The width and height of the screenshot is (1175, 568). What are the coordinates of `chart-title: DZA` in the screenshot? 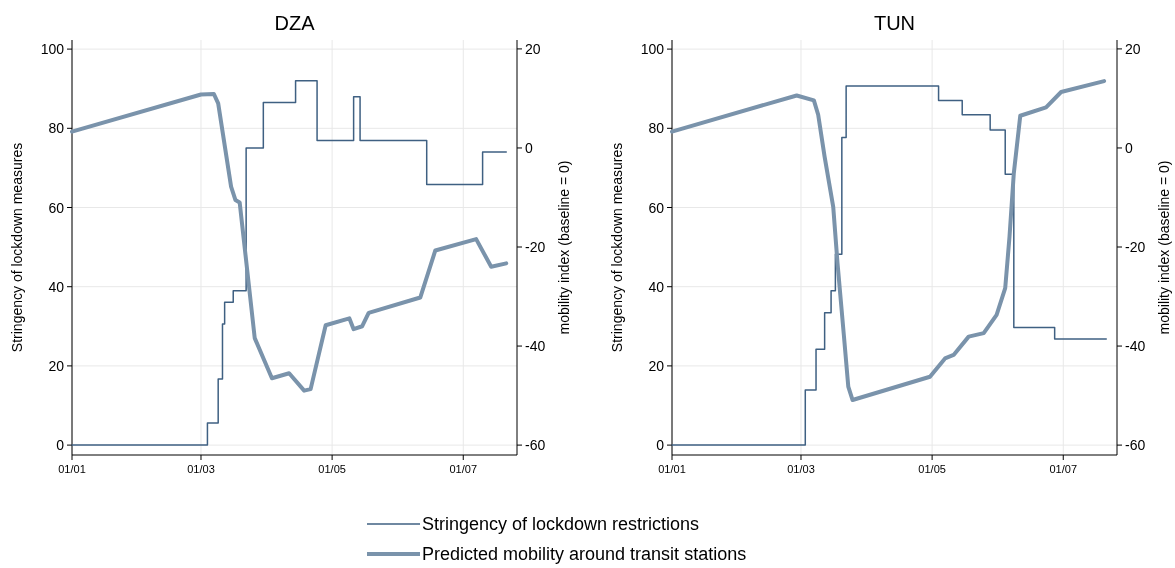 It's located at (295, 23).